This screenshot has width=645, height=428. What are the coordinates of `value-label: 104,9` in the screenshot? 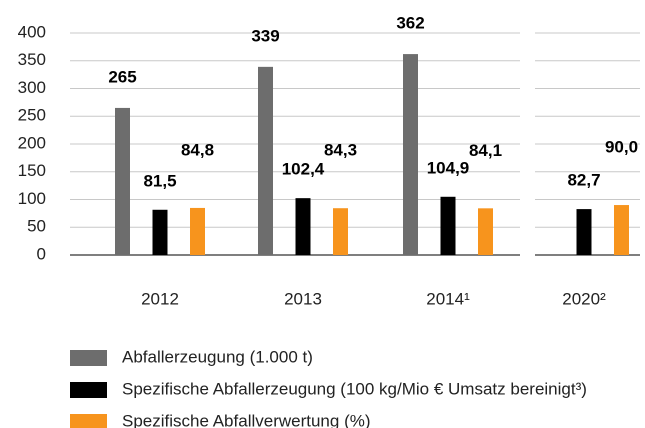 It's located at (448, 167).